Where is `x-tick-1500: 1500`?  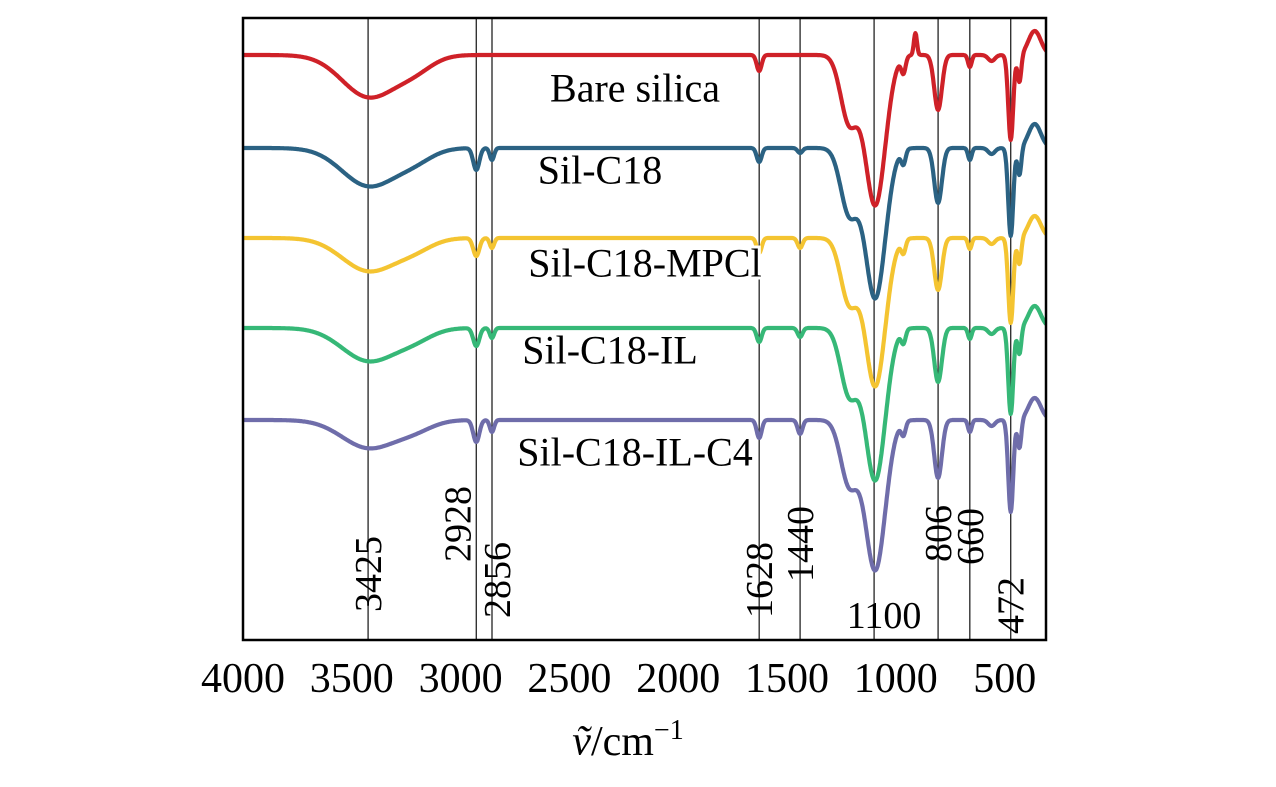
x-tick-1500: 1500 is located at coordinates (787, 679).